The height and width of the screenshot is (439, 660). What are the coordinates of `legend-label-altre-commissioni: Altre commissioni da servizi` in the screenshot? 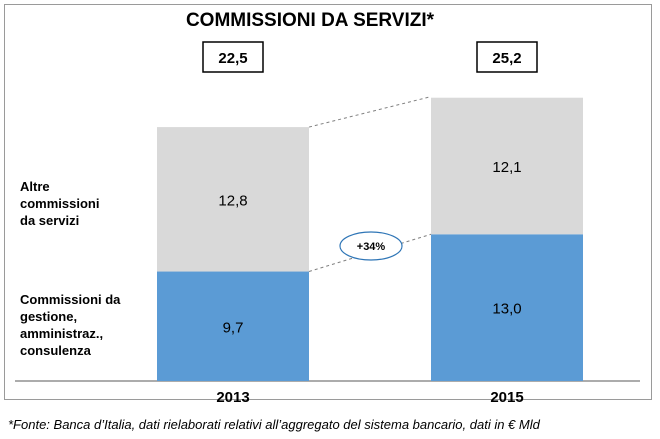 It's located at (85, 203).